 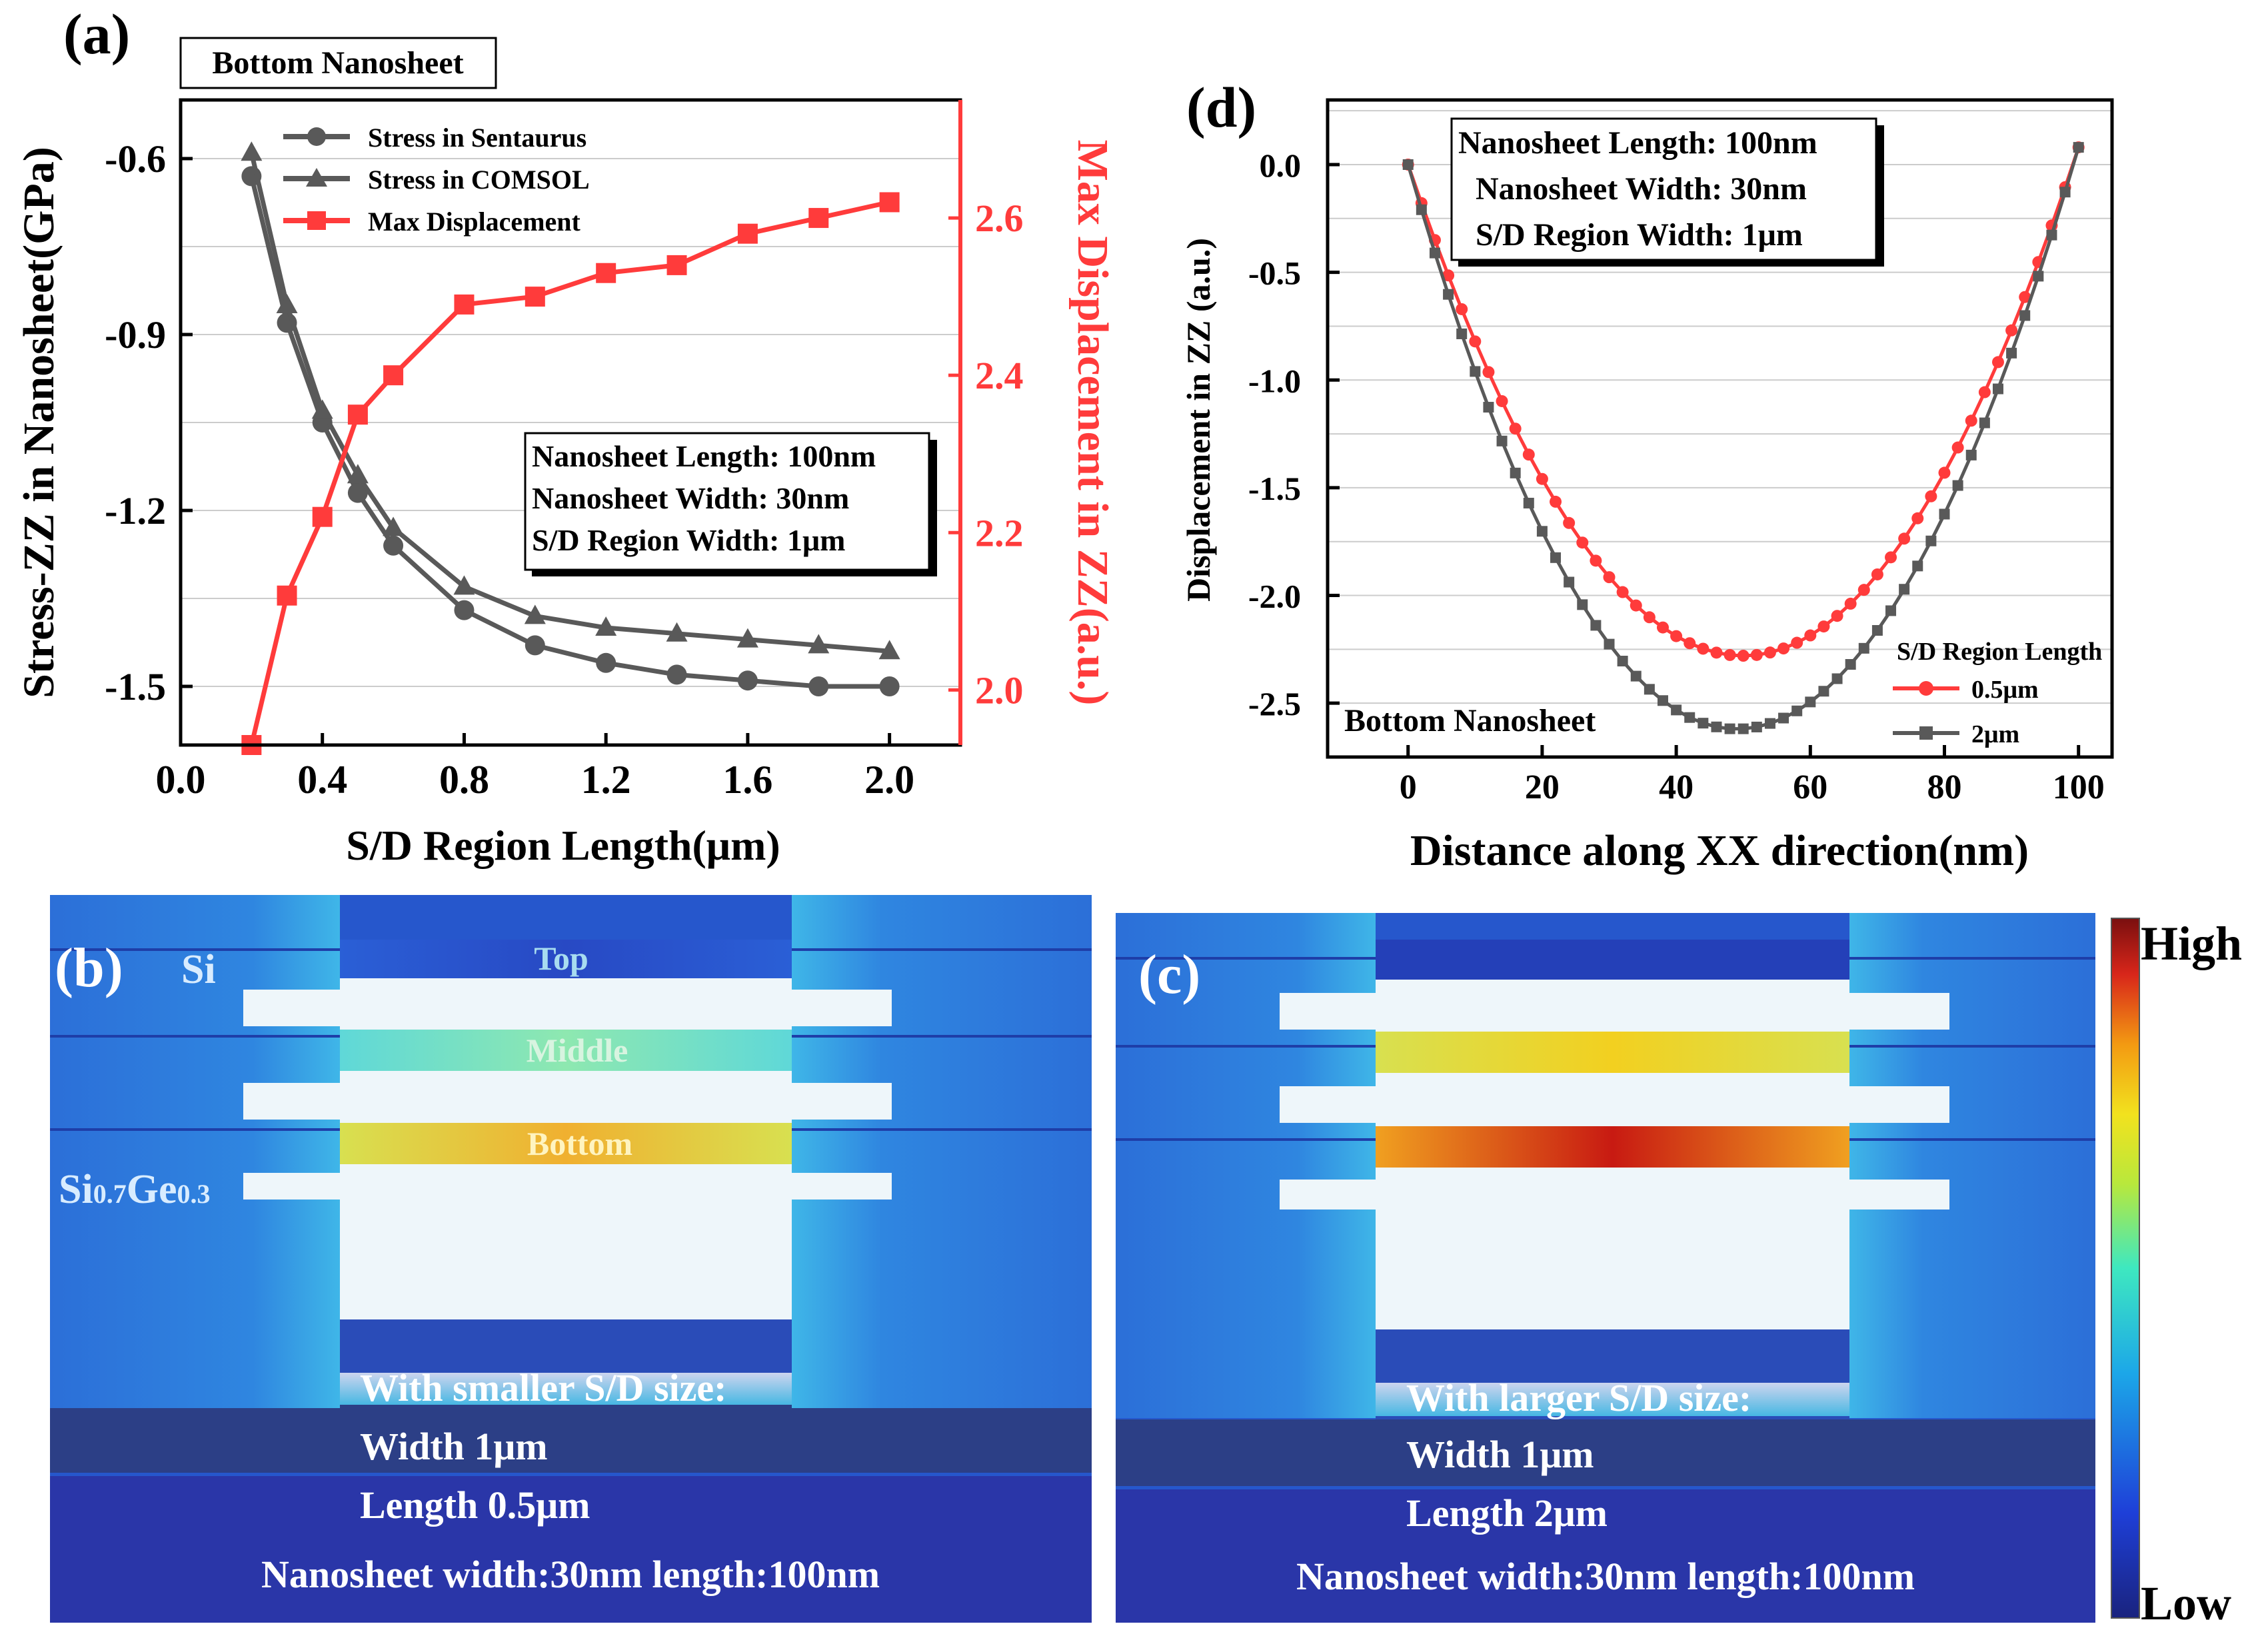 I want to click on panel-d-legend-2: 2μm, so click(x=1995, y=734).